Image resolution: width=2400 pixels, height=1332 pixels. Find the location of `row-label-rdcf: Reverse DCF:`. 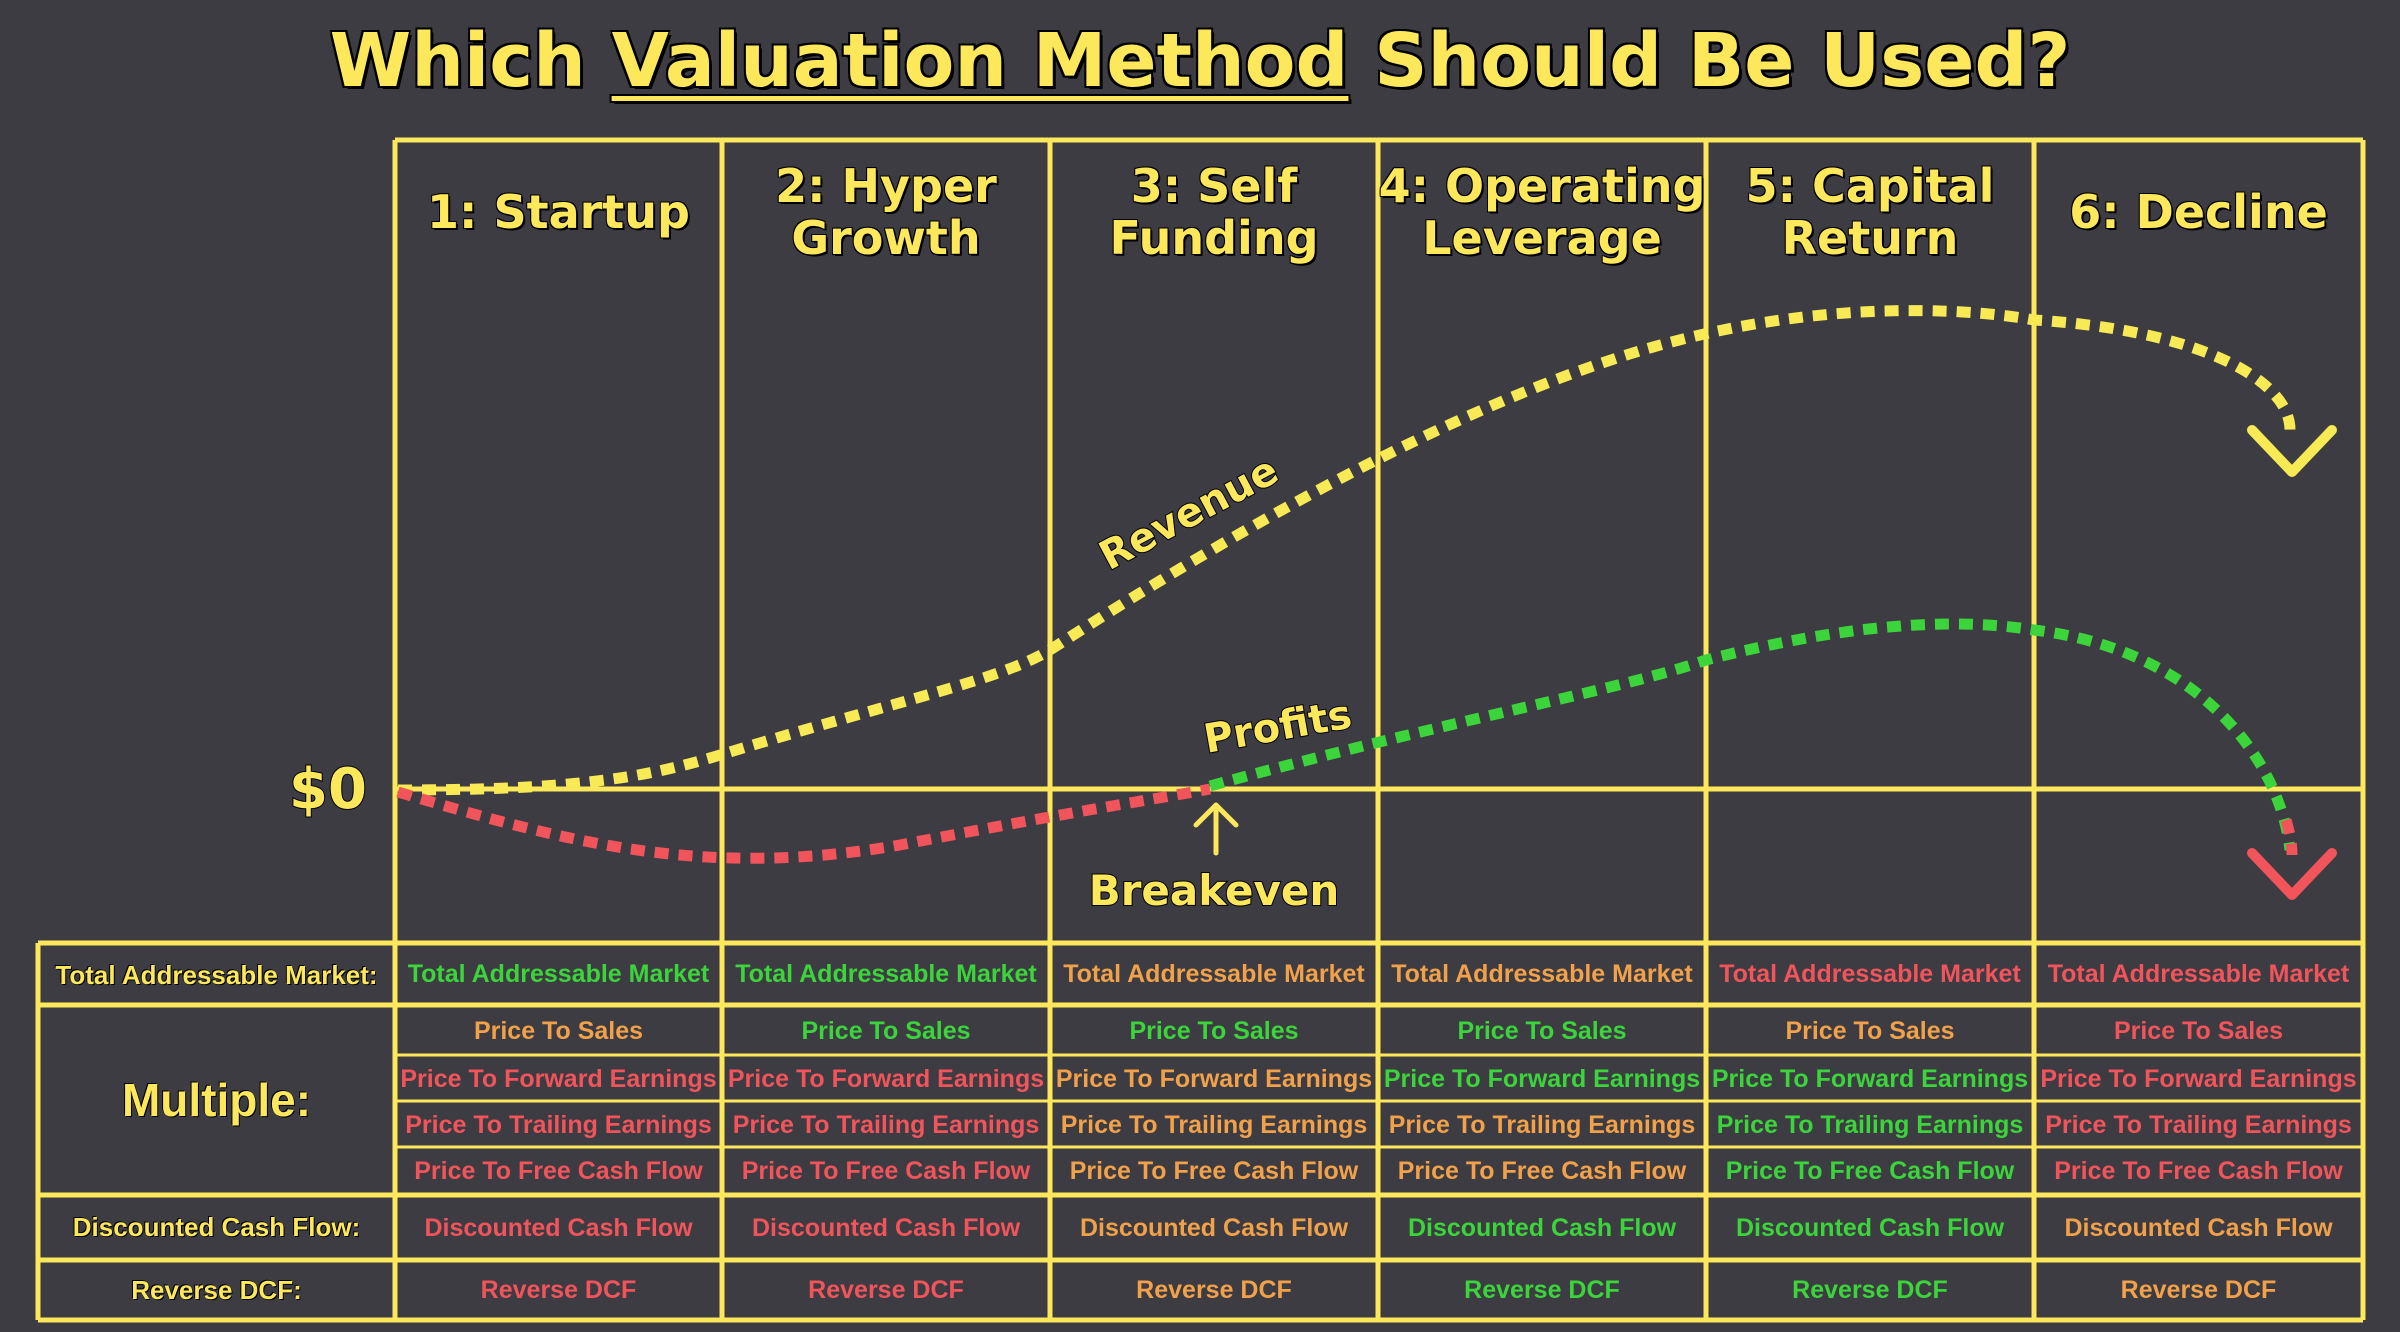

row-label-rdcf: Reverse DCF: is located at coordinates (216, 1289).